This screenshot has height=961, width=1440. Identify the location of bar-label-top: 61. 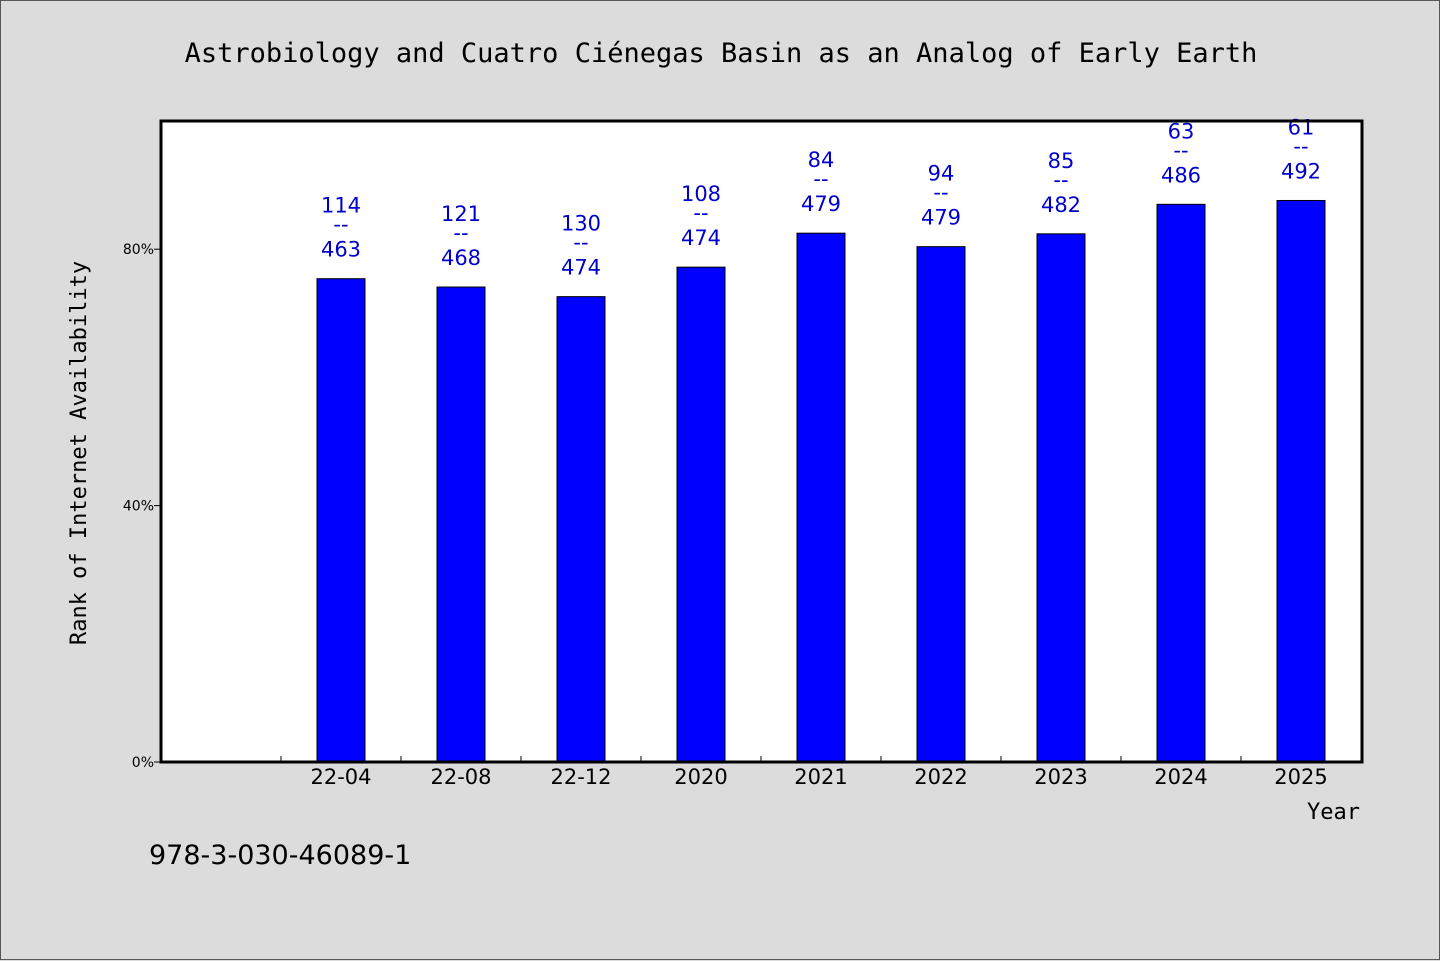
(1301, 127).